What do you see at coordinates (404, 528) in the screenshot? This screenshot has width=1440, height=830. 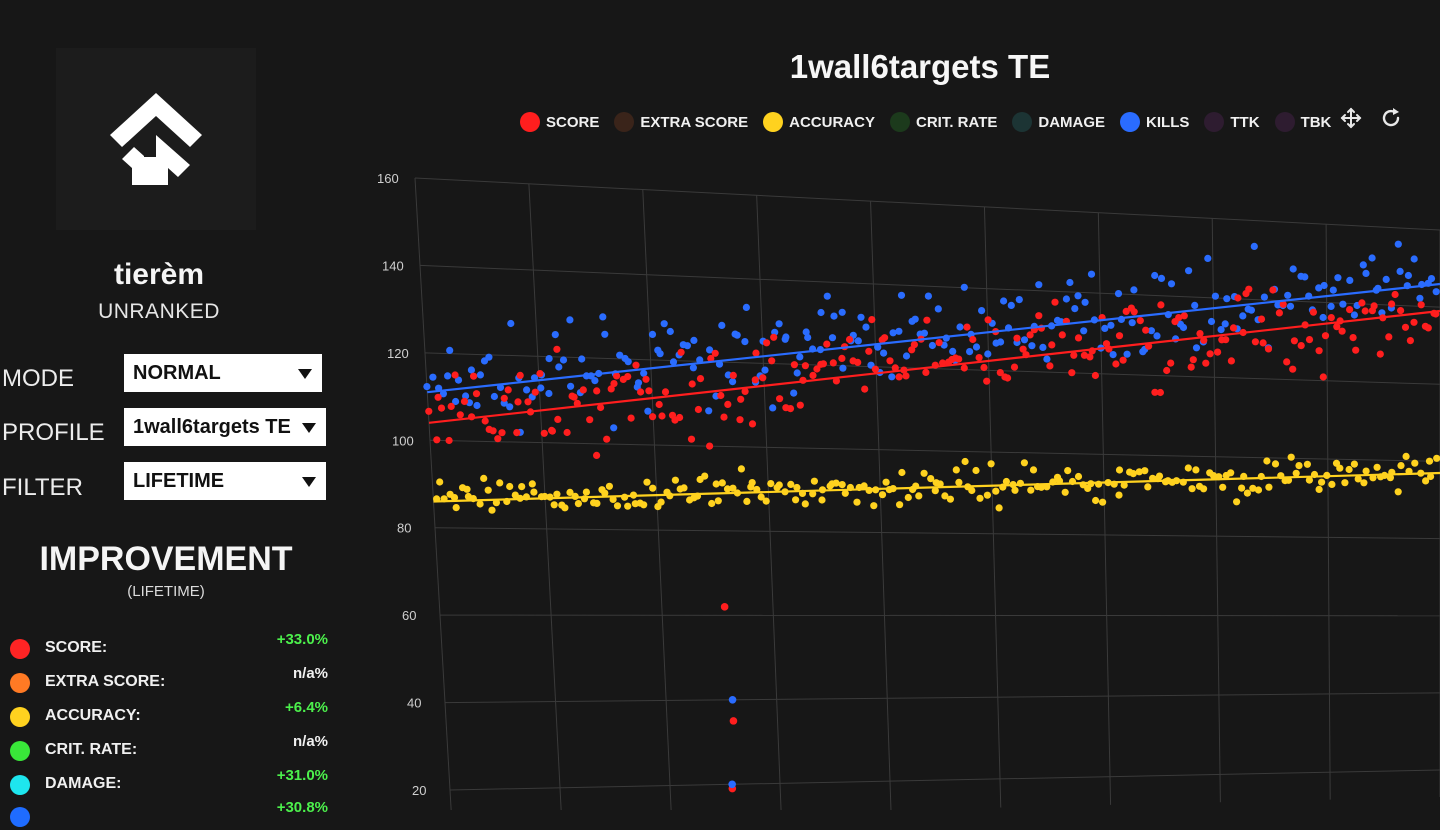 I see `y-tick-label: 80` at bounding box center [404, 528].